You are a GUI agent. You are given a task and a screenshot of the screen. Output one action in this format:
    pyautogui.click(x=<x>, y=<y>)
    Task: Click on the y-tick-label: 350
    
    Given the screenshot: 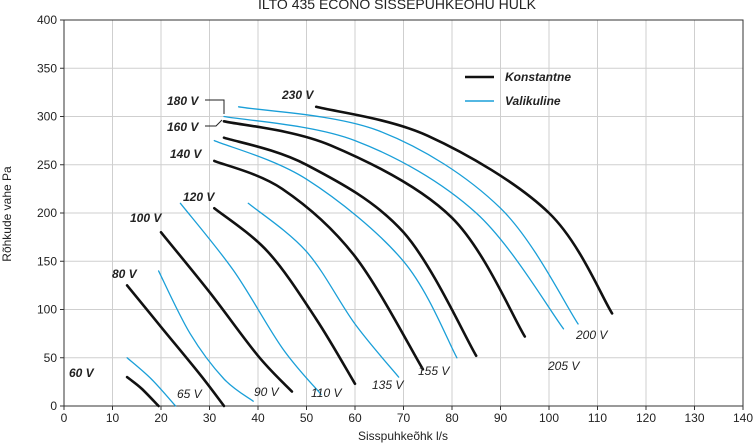 What is the action you would take?
    pyautogui.click(x=47, y=68)
    